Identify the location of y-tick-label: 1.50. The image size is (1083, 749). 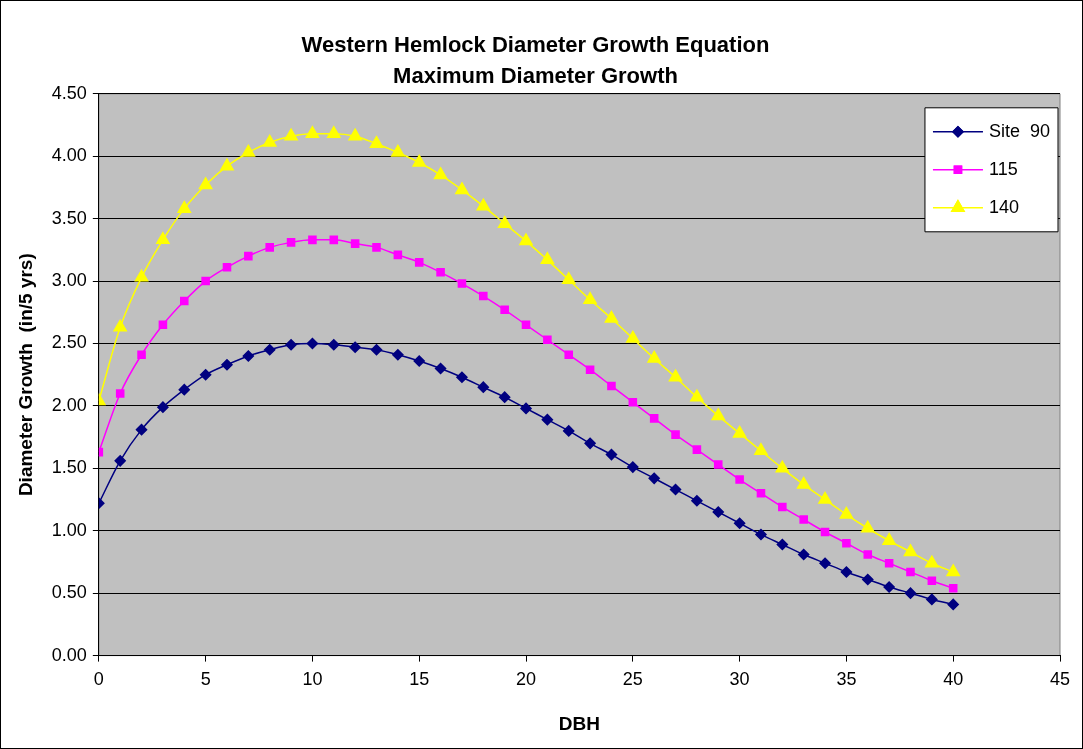
(69, 467).